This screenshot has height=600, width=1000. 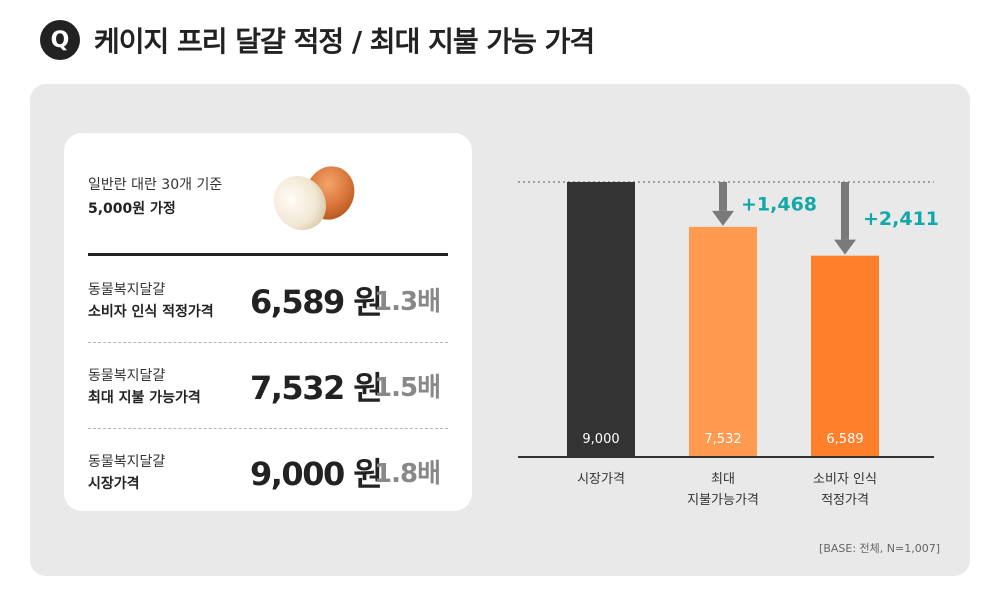 I want to click on egg-icon, so click(x=314, y=198).